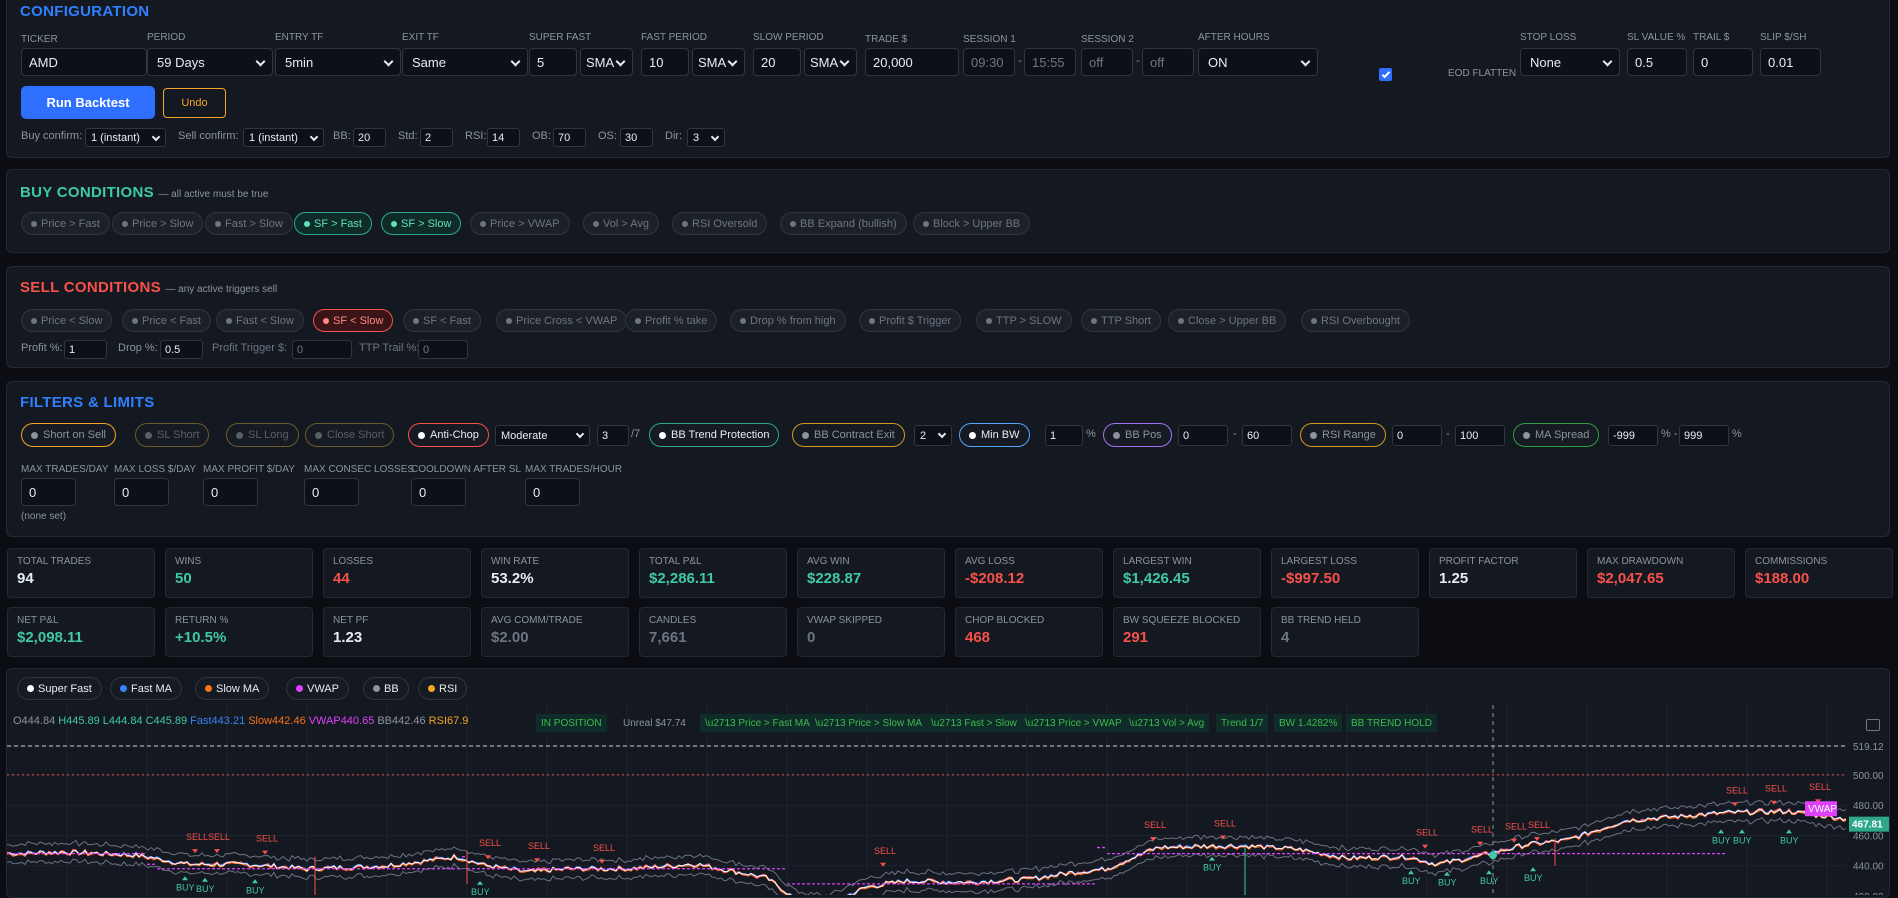  What do you see at coordinates (442, 320) in the screenshot?
I see `sell-condition-chip: SF < Fast` at bounding box center [442, 320].